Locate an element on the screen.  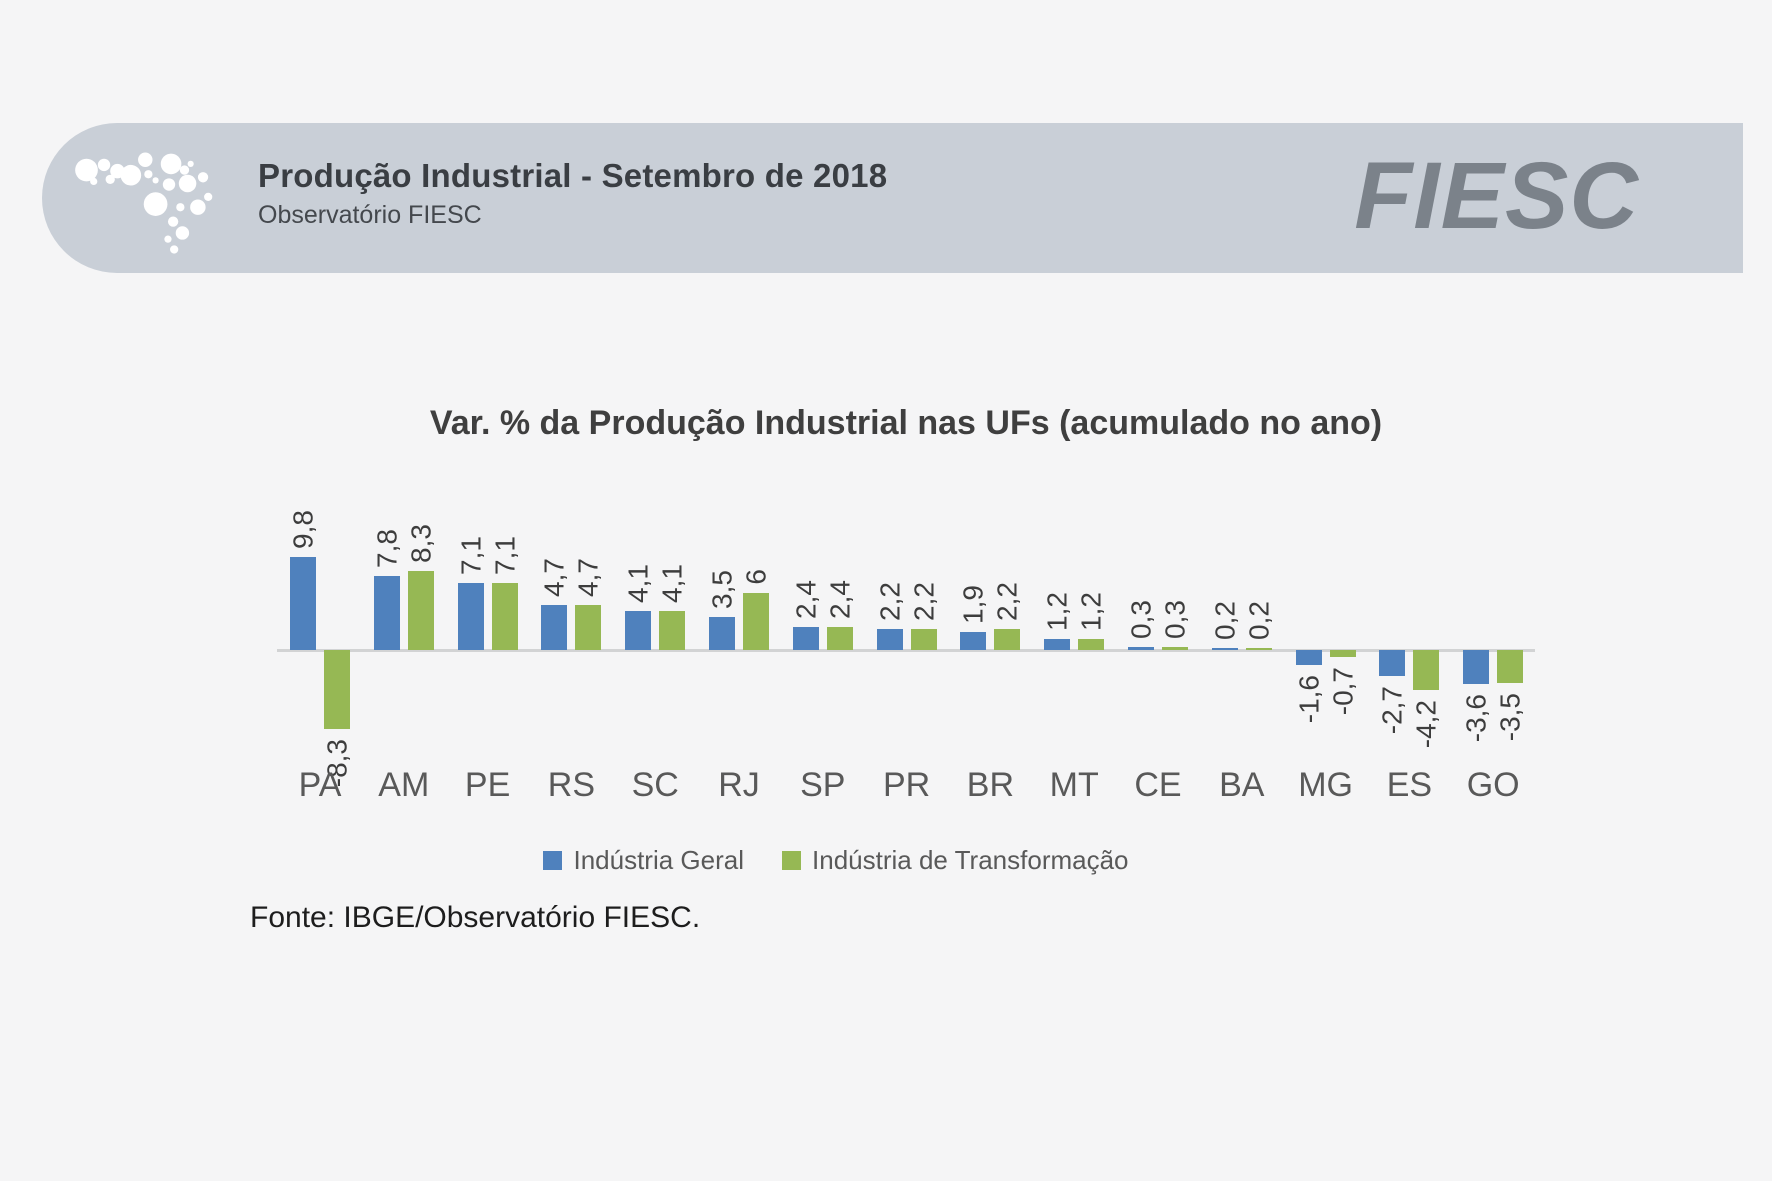
category-label-mg: MG is located at coordinates (1325, 785).